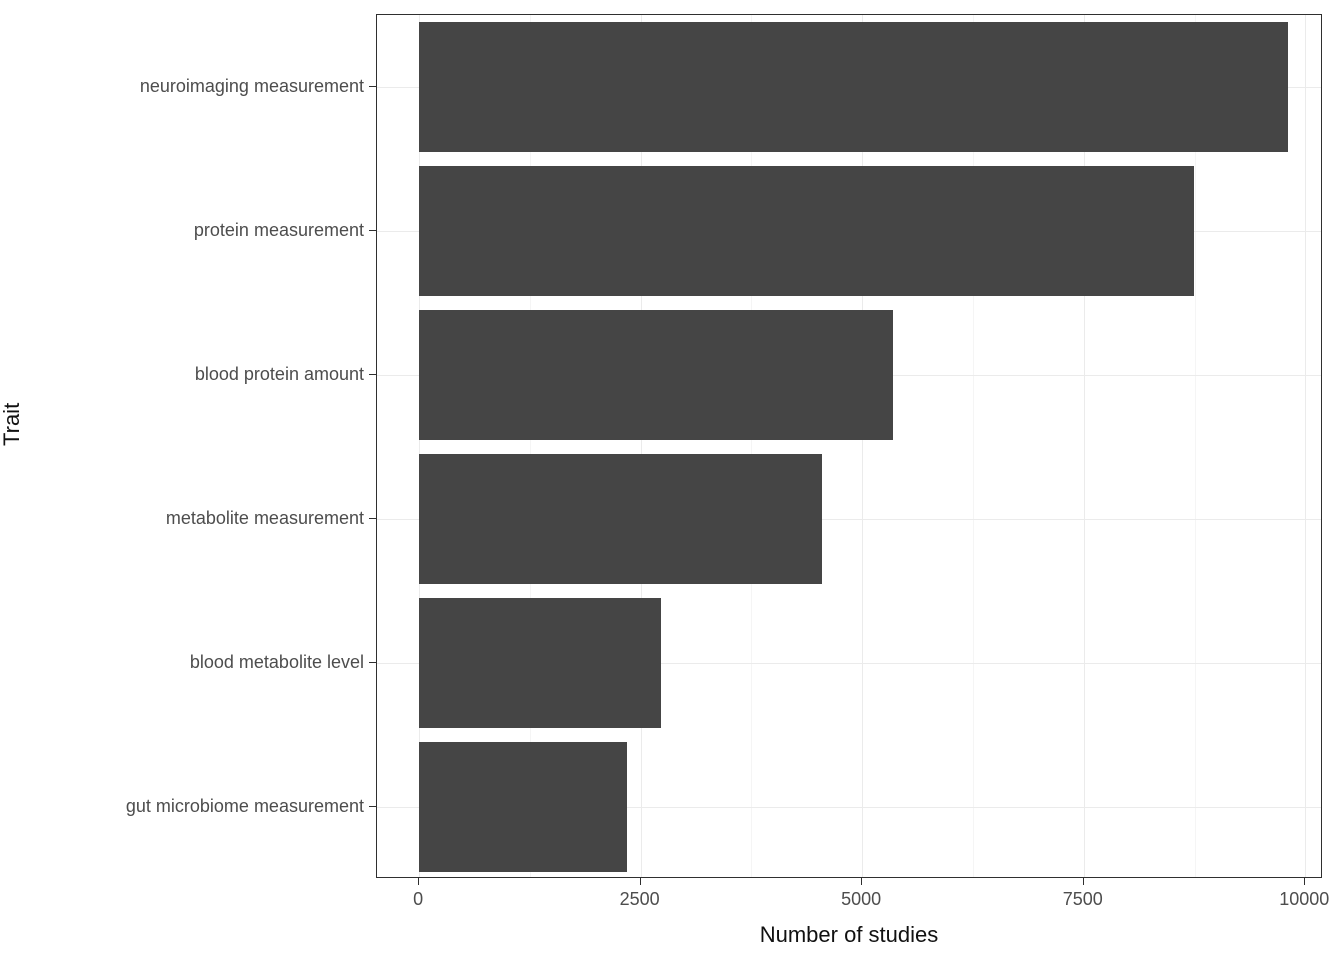  I want to click on y-tick-label: protein measurement, so click(278, 230).